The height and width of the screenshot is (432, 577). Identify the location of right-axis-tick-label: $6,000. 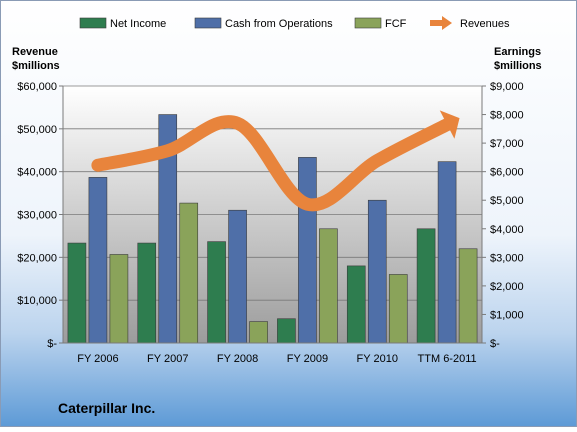
(507, 173).